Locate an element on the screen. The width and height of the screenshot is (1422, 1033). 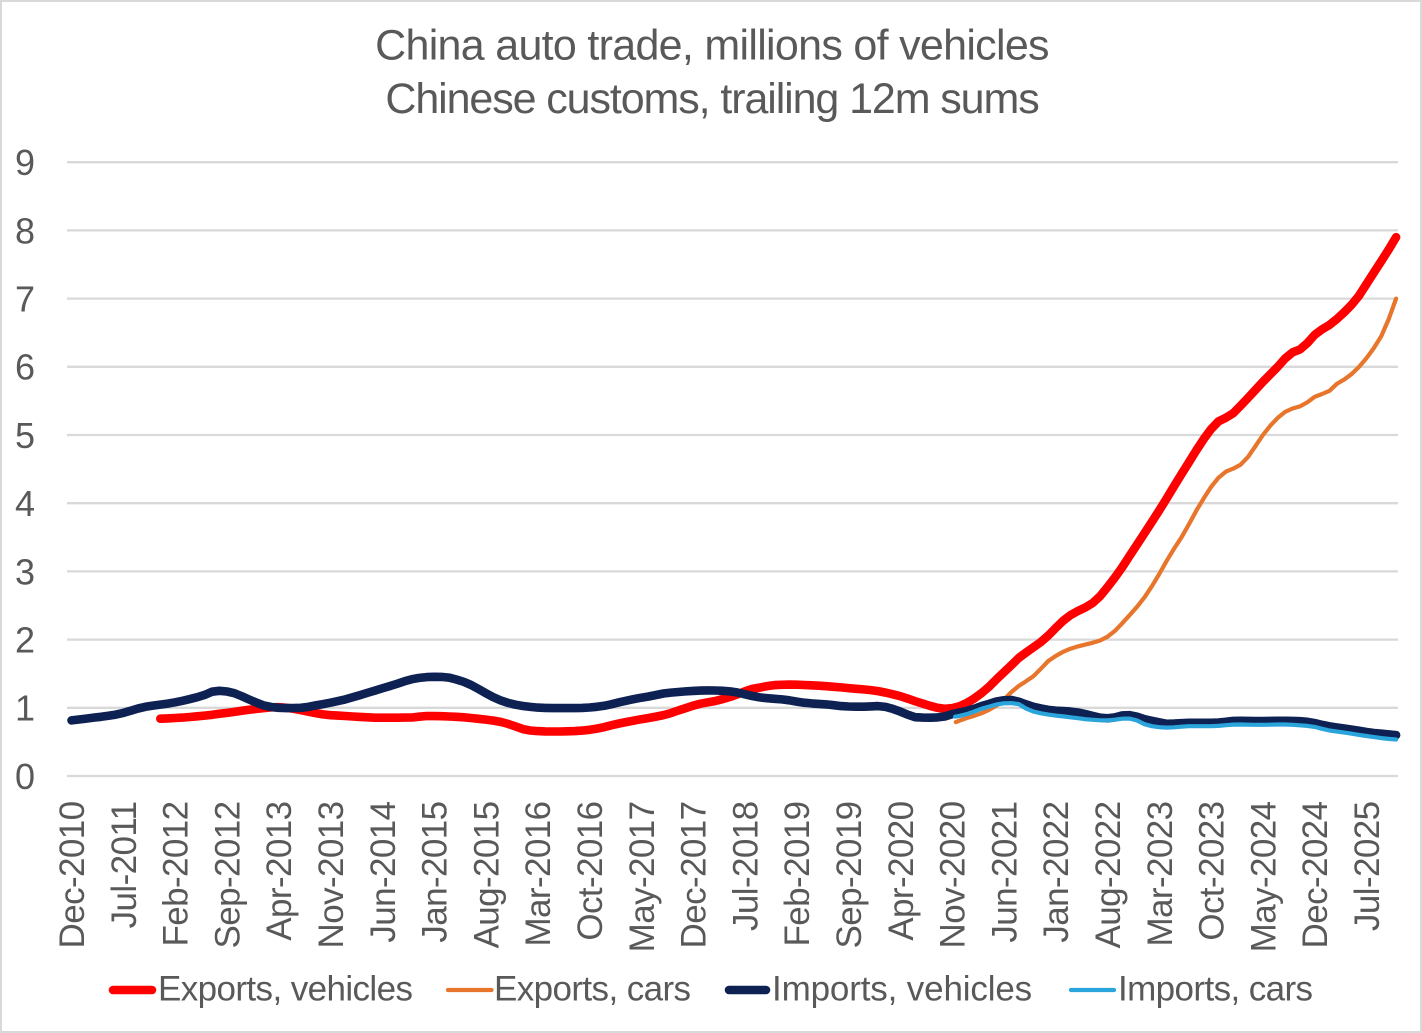
svg-text: Jan-2015 is located at coordinates (435, 872).